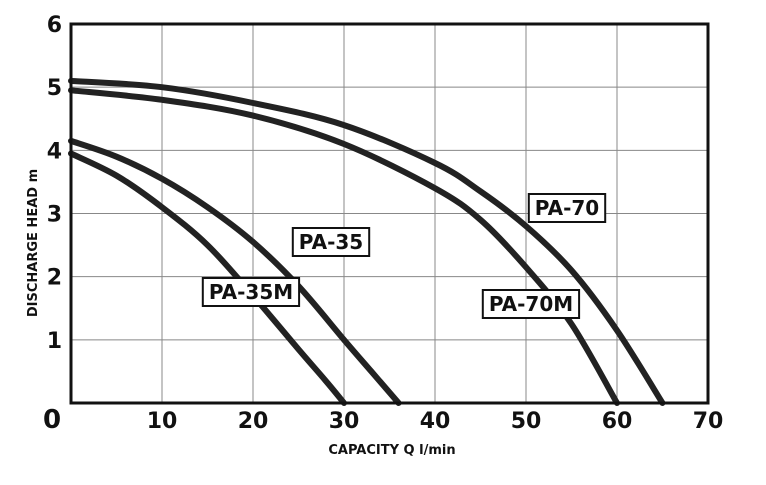 This screenshot has width=766, height=485. Describe the element at coordinates (162, 421) in the screenshot. I see `x-tick-label: 10` at that location.